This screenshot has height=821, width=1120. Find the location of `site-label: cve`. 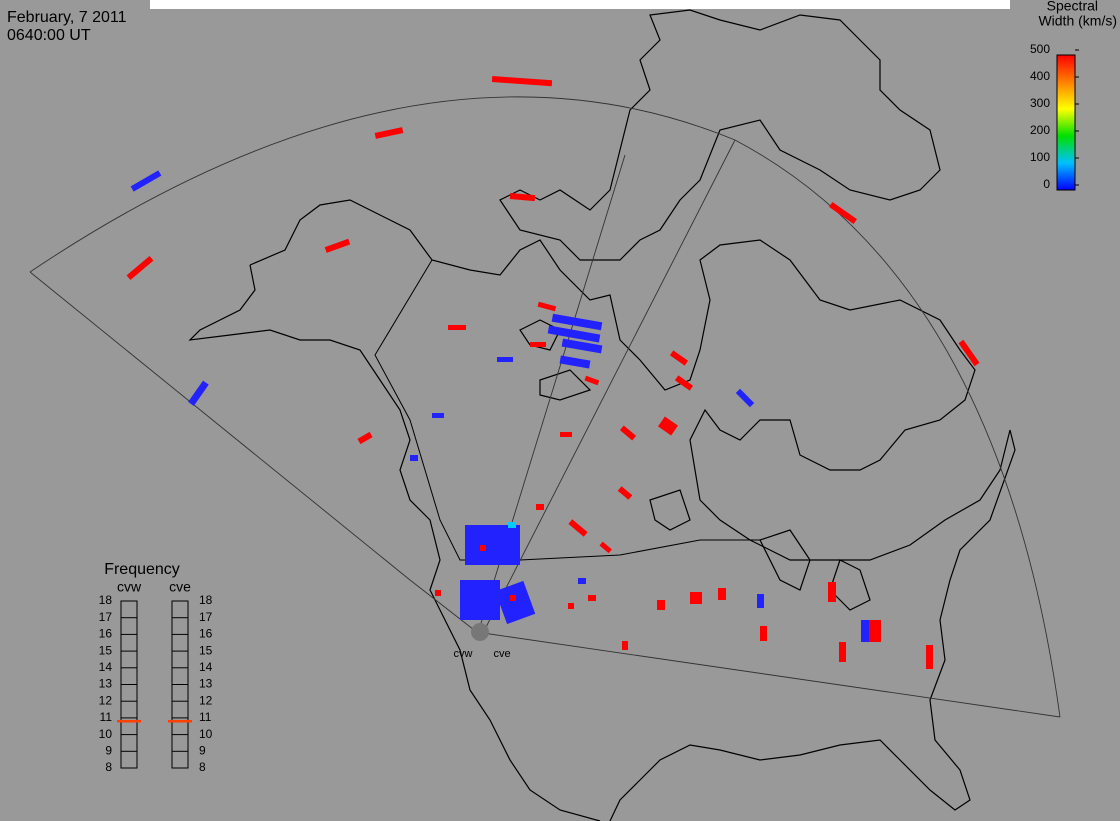

site-label: cve is located at coordinates (501, 654).